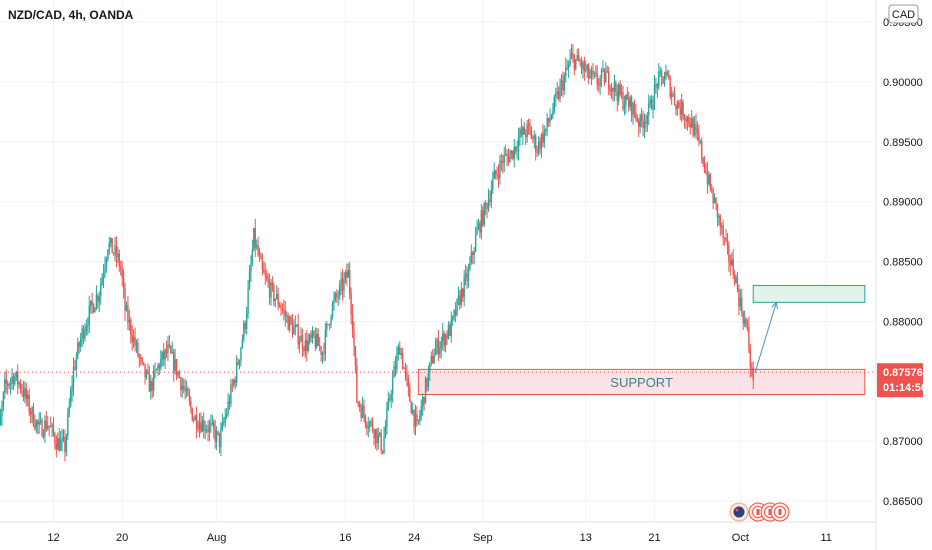 This screenshot has height=550, width=932. I want to click on currency-label: CAD, so click(903, 15).